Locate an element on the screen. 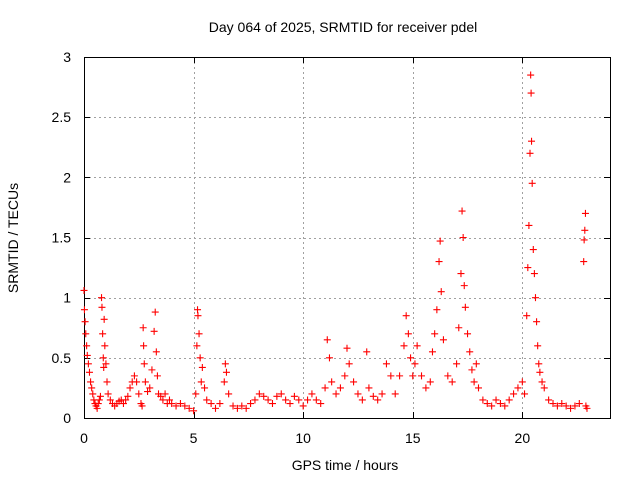 This screenshot has width=640, height=480. y-tick-label: 2.5 is located at coordinates (62, 117).